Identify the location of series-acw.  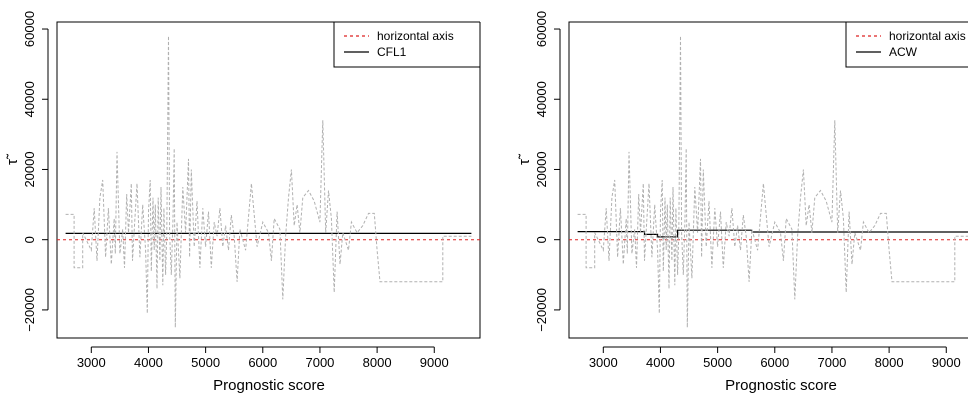
(772, 233).